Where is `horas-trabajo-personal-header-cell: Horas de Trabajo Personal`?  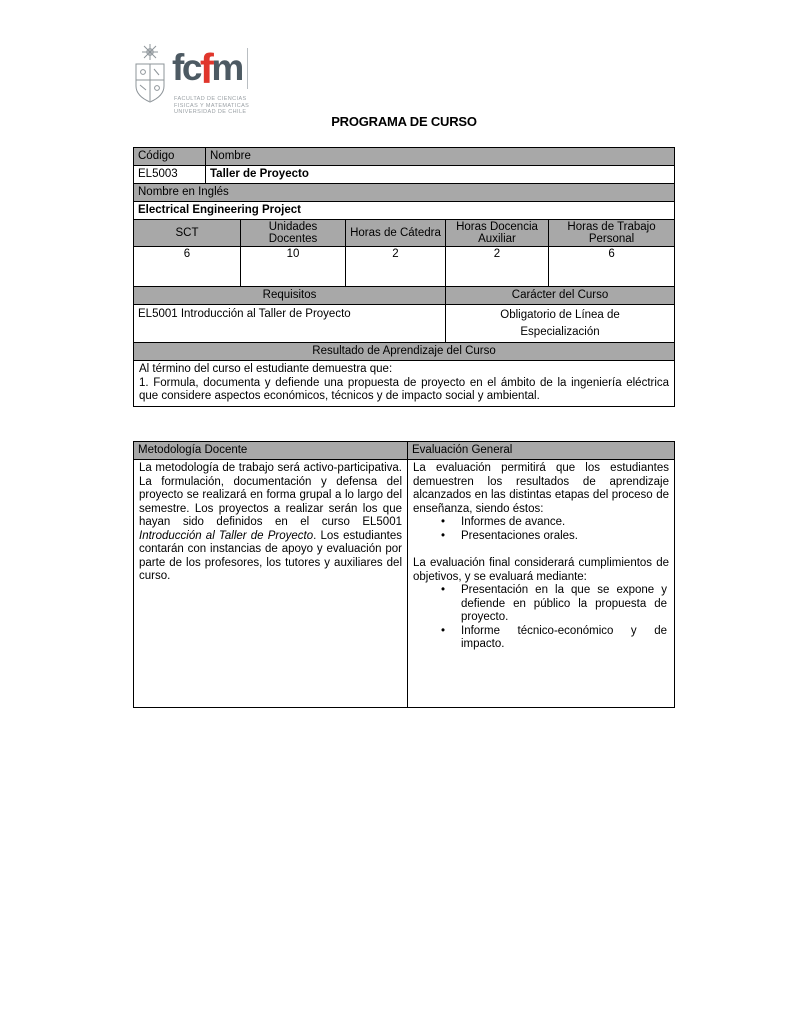 horas-trabajo-personal-header-cell: Horas de Trabajo Personal is located at coordinates (611, 233).